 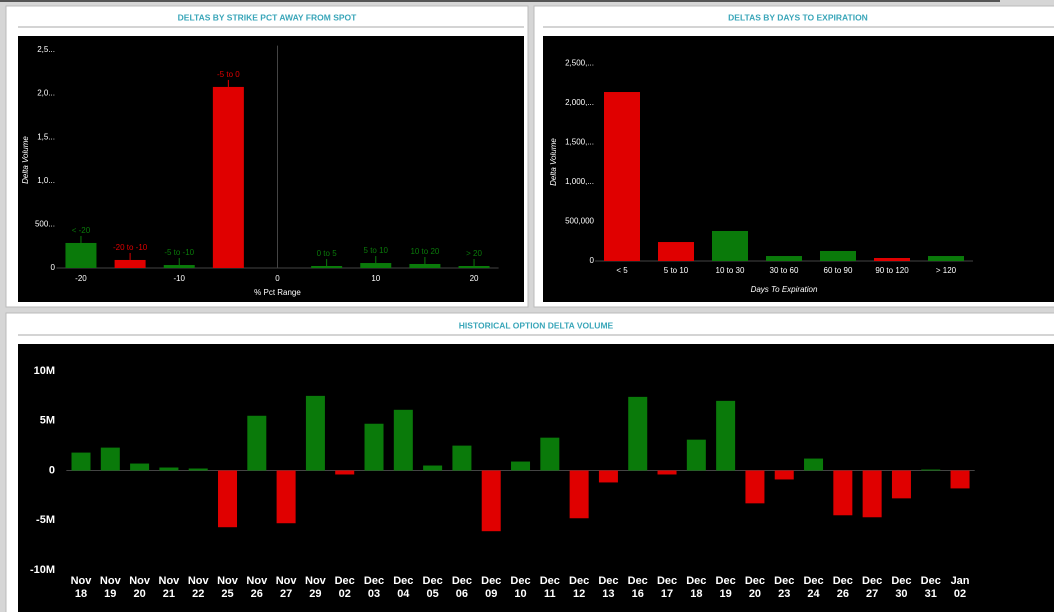 What do you see at coordinates (327, 253) in the screenshot?
I see `data-label: 0 to 5` at bounding box center [327, 253].